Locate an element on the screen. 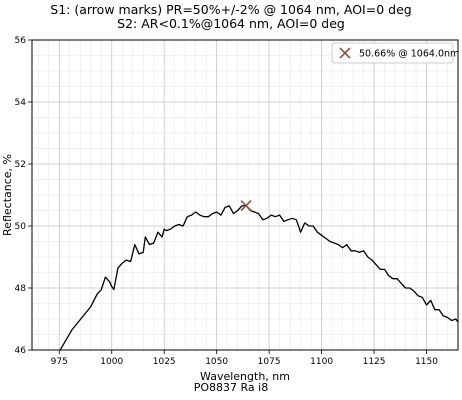  chart-title-line-2: S2: AR<0.1%@1064 nm, AOI=0 deg is located at coordinates (231, 23).